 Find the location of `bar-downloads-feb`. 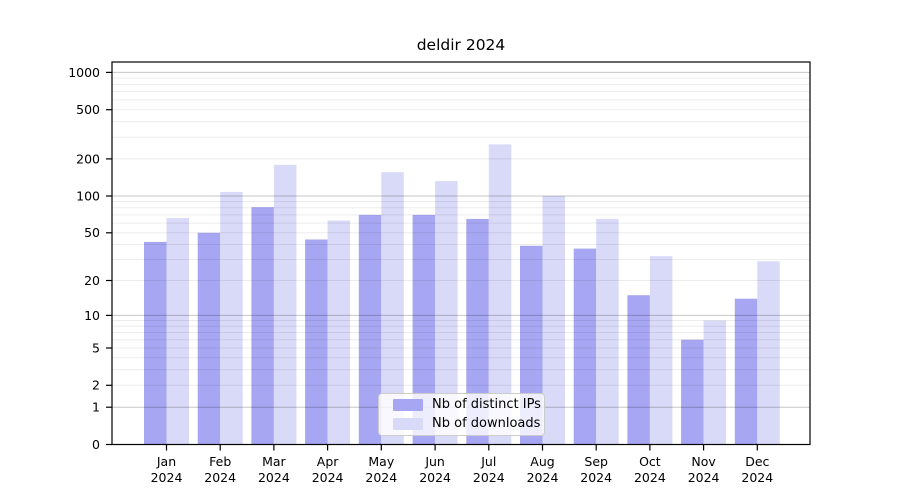

bar-downloads-feb is located at coordinates (231, 318).